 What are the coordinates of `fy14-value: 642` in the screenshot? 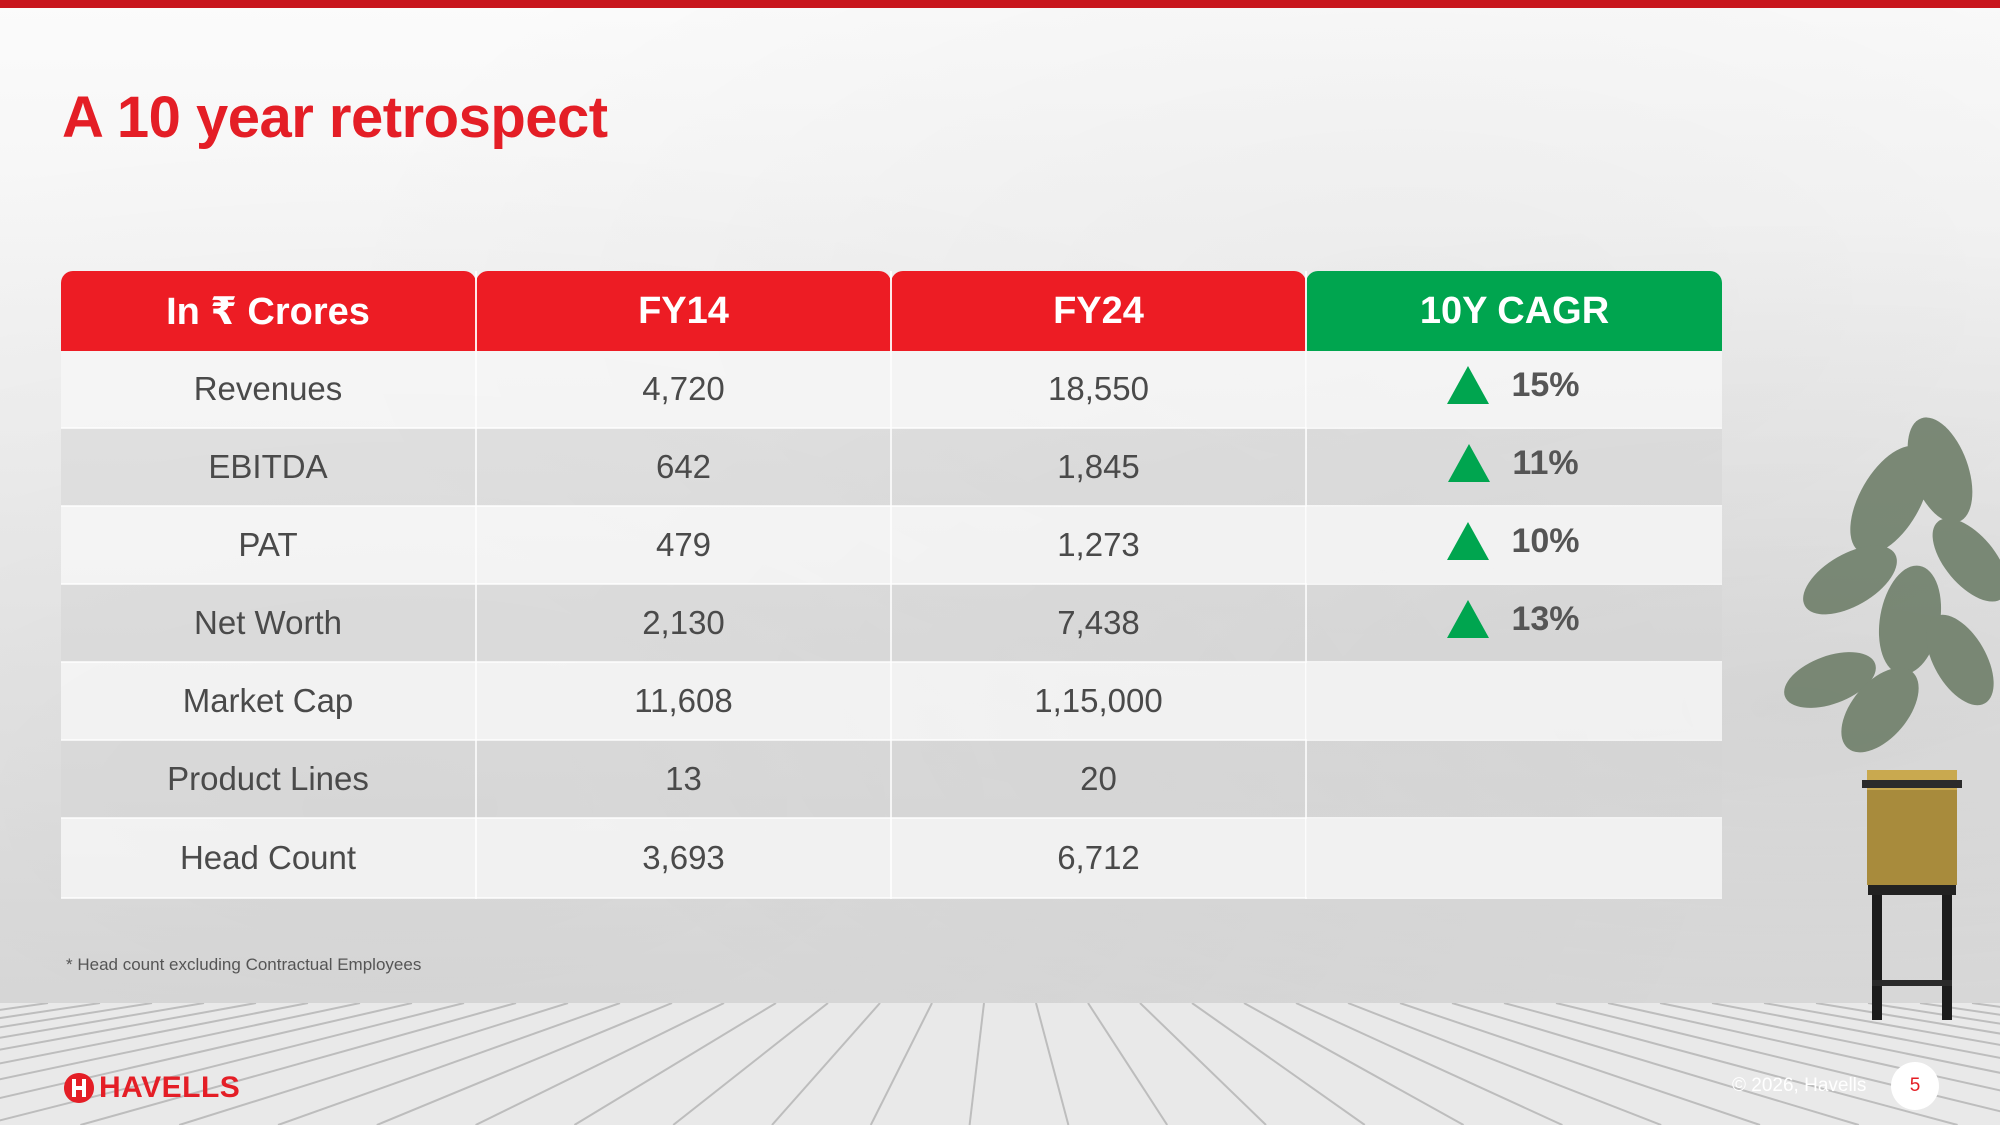 It's located at (684, 467).